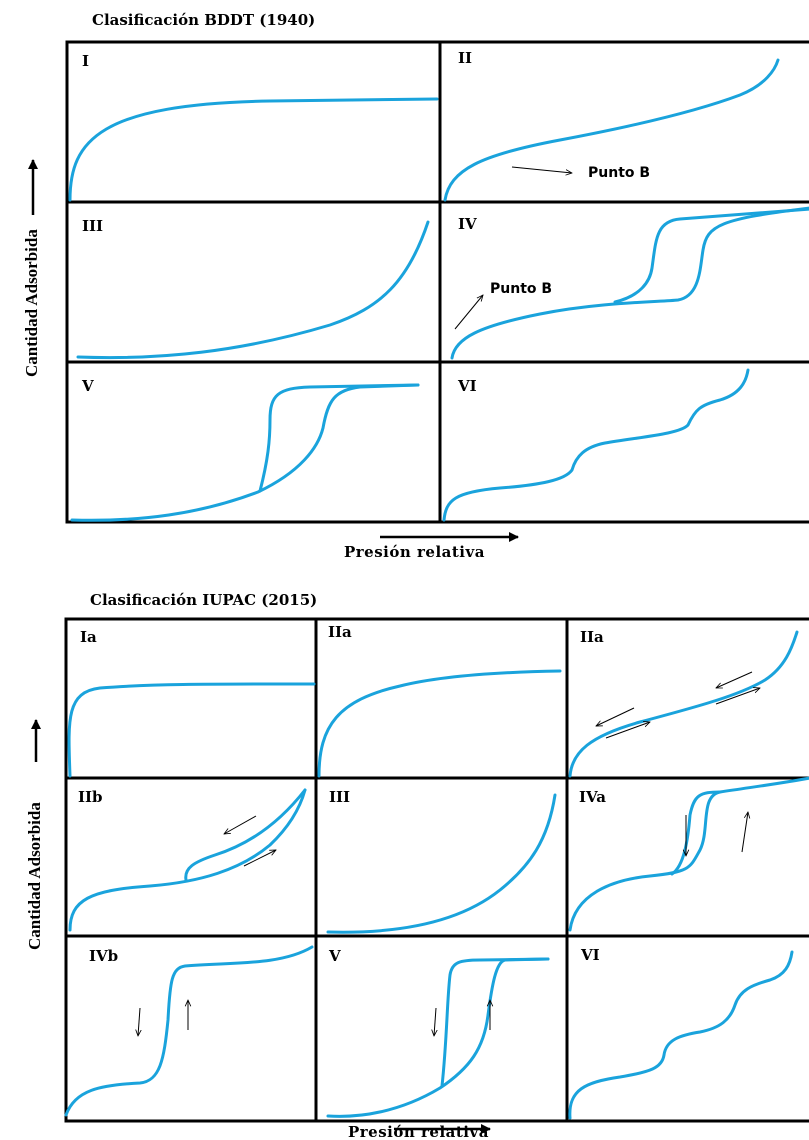 This screenshot has width=809, height=1140. I want to click on iupac-panel-label-9: VI, so click(590, 955).